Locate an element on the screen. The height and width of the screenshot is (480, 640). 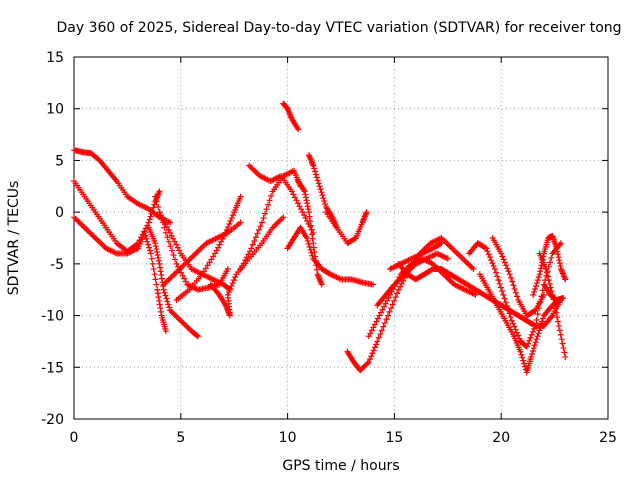
y-tick-label: 0 is located at coordinates (59, 213).